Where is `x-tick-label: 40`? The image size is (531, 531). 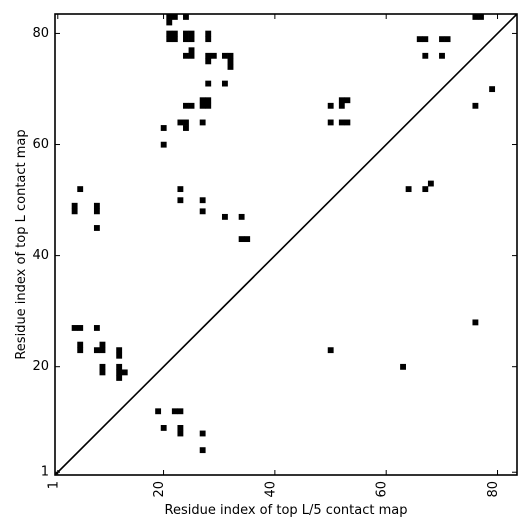 x-tick-label: 40 is located at coordinates (270, 489).